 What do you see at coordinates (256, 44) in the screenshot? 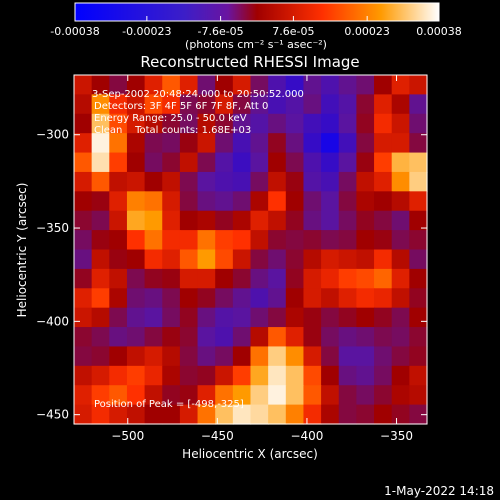
I see `colorbar-unit-label: (photons cm⁻² s⁻¹ asec⁻²)` at bounding box center [256, 44].